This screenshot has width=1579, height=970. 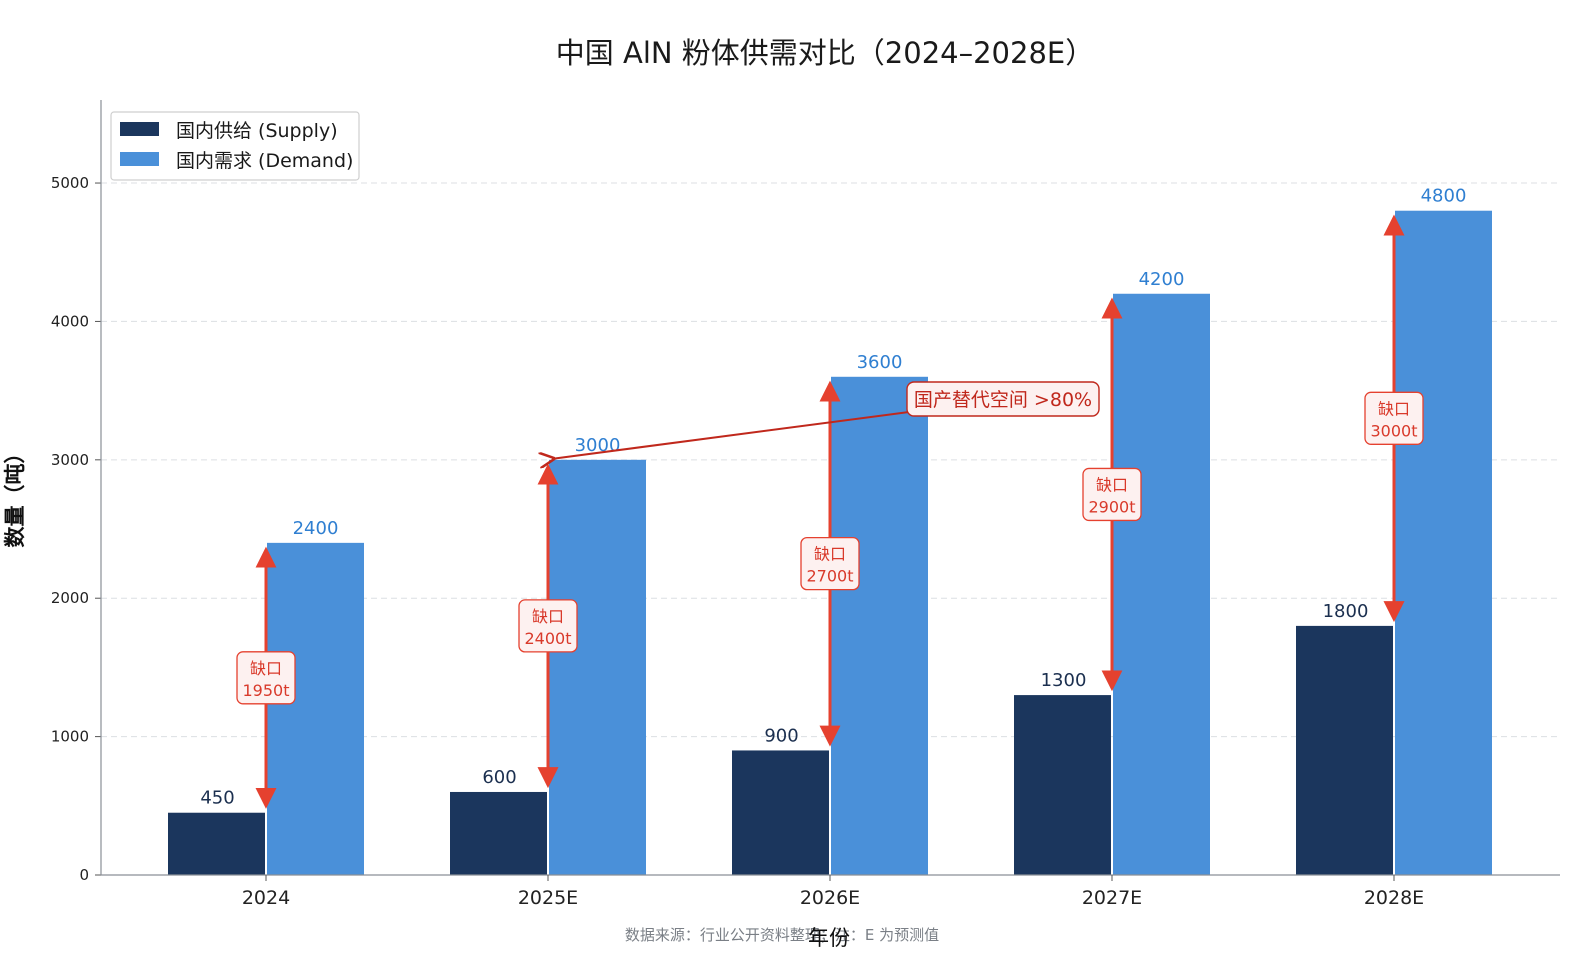 I want to click on y-tick-label: 1000, so click(x=70, y=737).